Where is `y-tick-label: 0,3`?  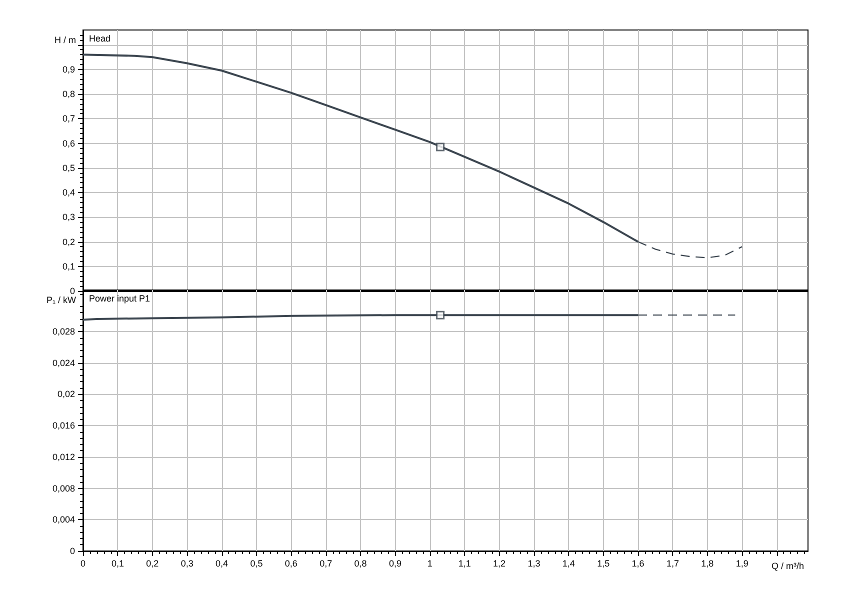
y-tick-label: 0,3 is located at coordinates (68, 217).